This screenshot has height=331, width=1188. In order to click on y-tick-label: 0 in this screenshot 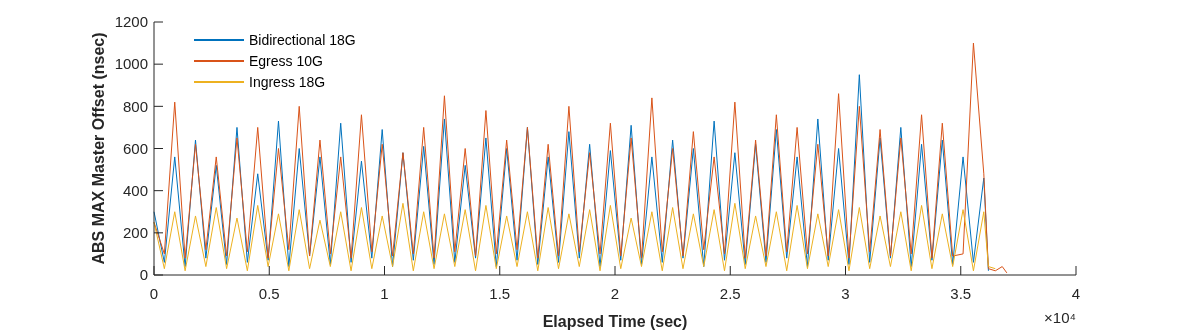, I will do `click(143, 275)`.